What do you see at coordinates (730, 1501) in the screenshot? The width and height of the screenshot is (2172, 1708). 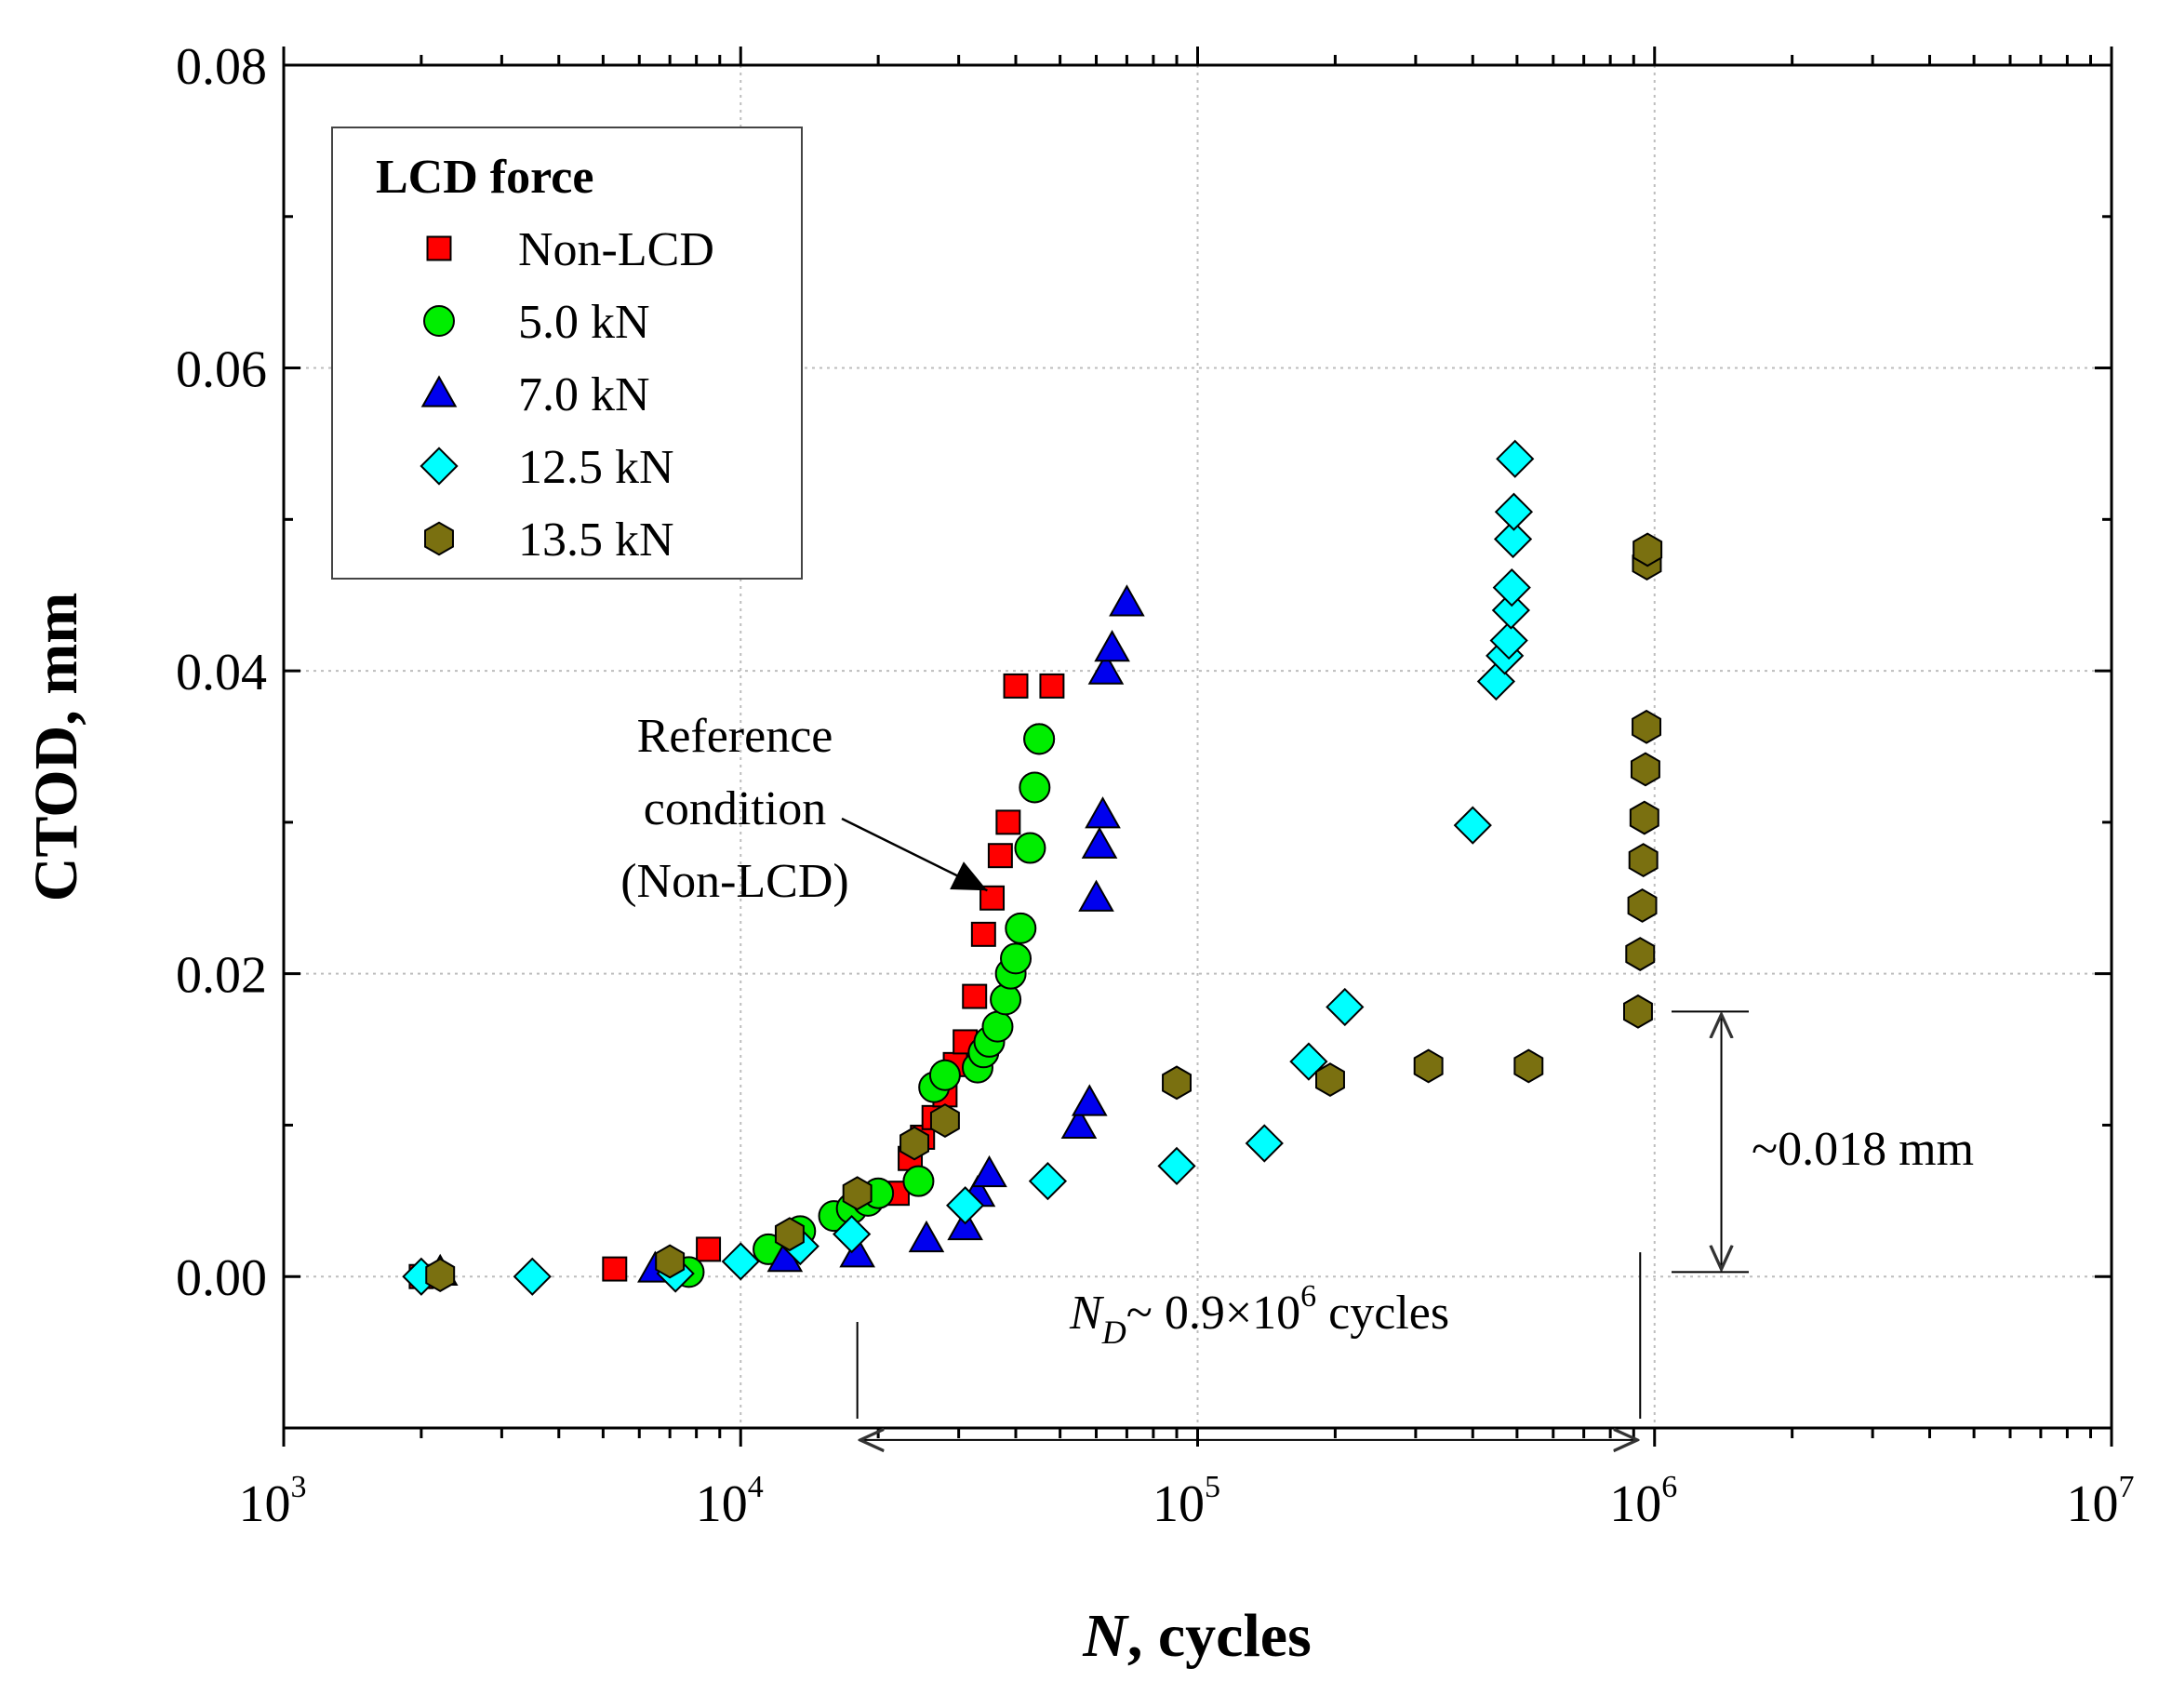 I see `x-tick-label: 10⁴` at bounding box center [730, 1501].